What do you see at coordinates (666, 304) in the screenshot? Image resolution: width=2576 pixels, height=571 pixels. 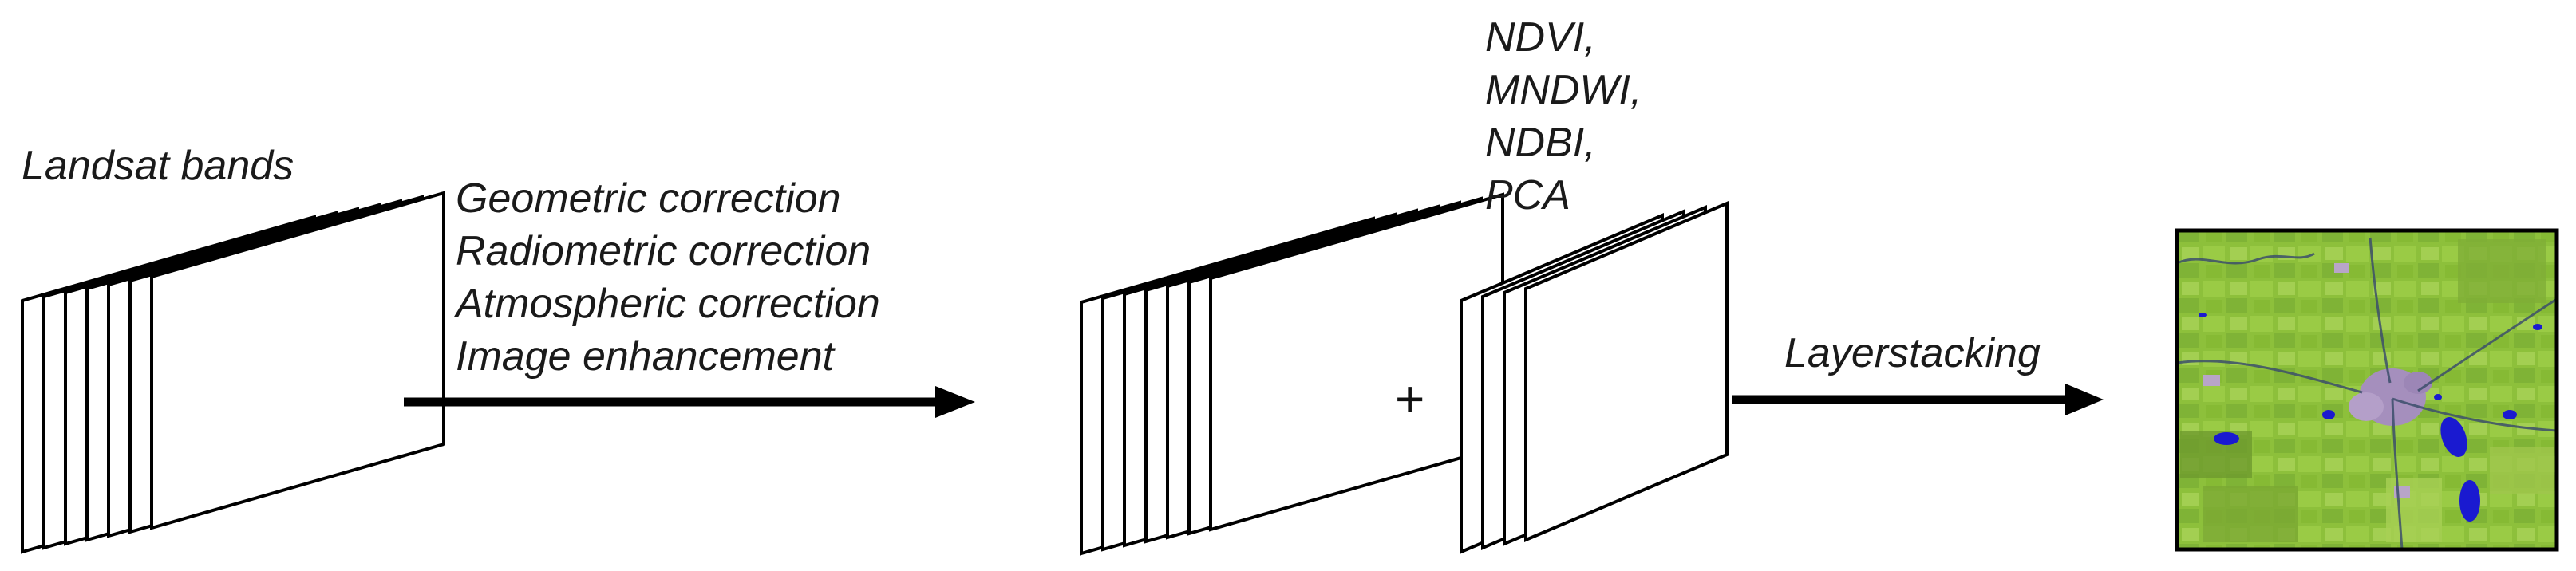 I see `preprocessing-step-3: Atmospheric correction` at bounding box center [666, 304].